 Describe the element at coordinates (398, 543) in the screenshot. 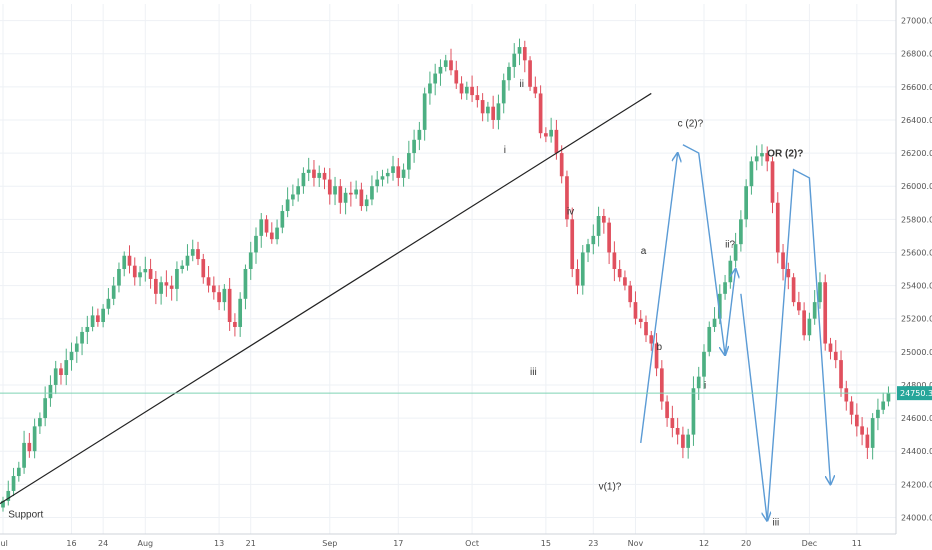

I see `x-tick-label: 17` at that location.